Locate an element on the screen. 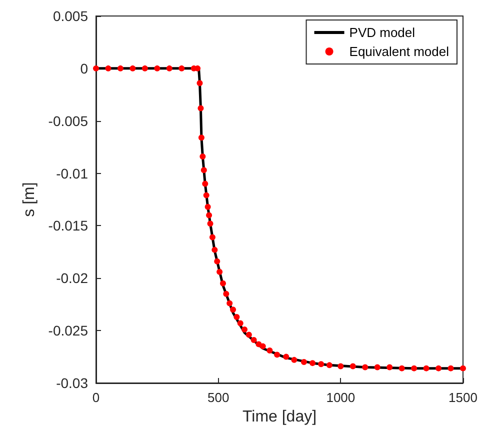  x-tick-label: 500 is located at coordinates (218, 397).